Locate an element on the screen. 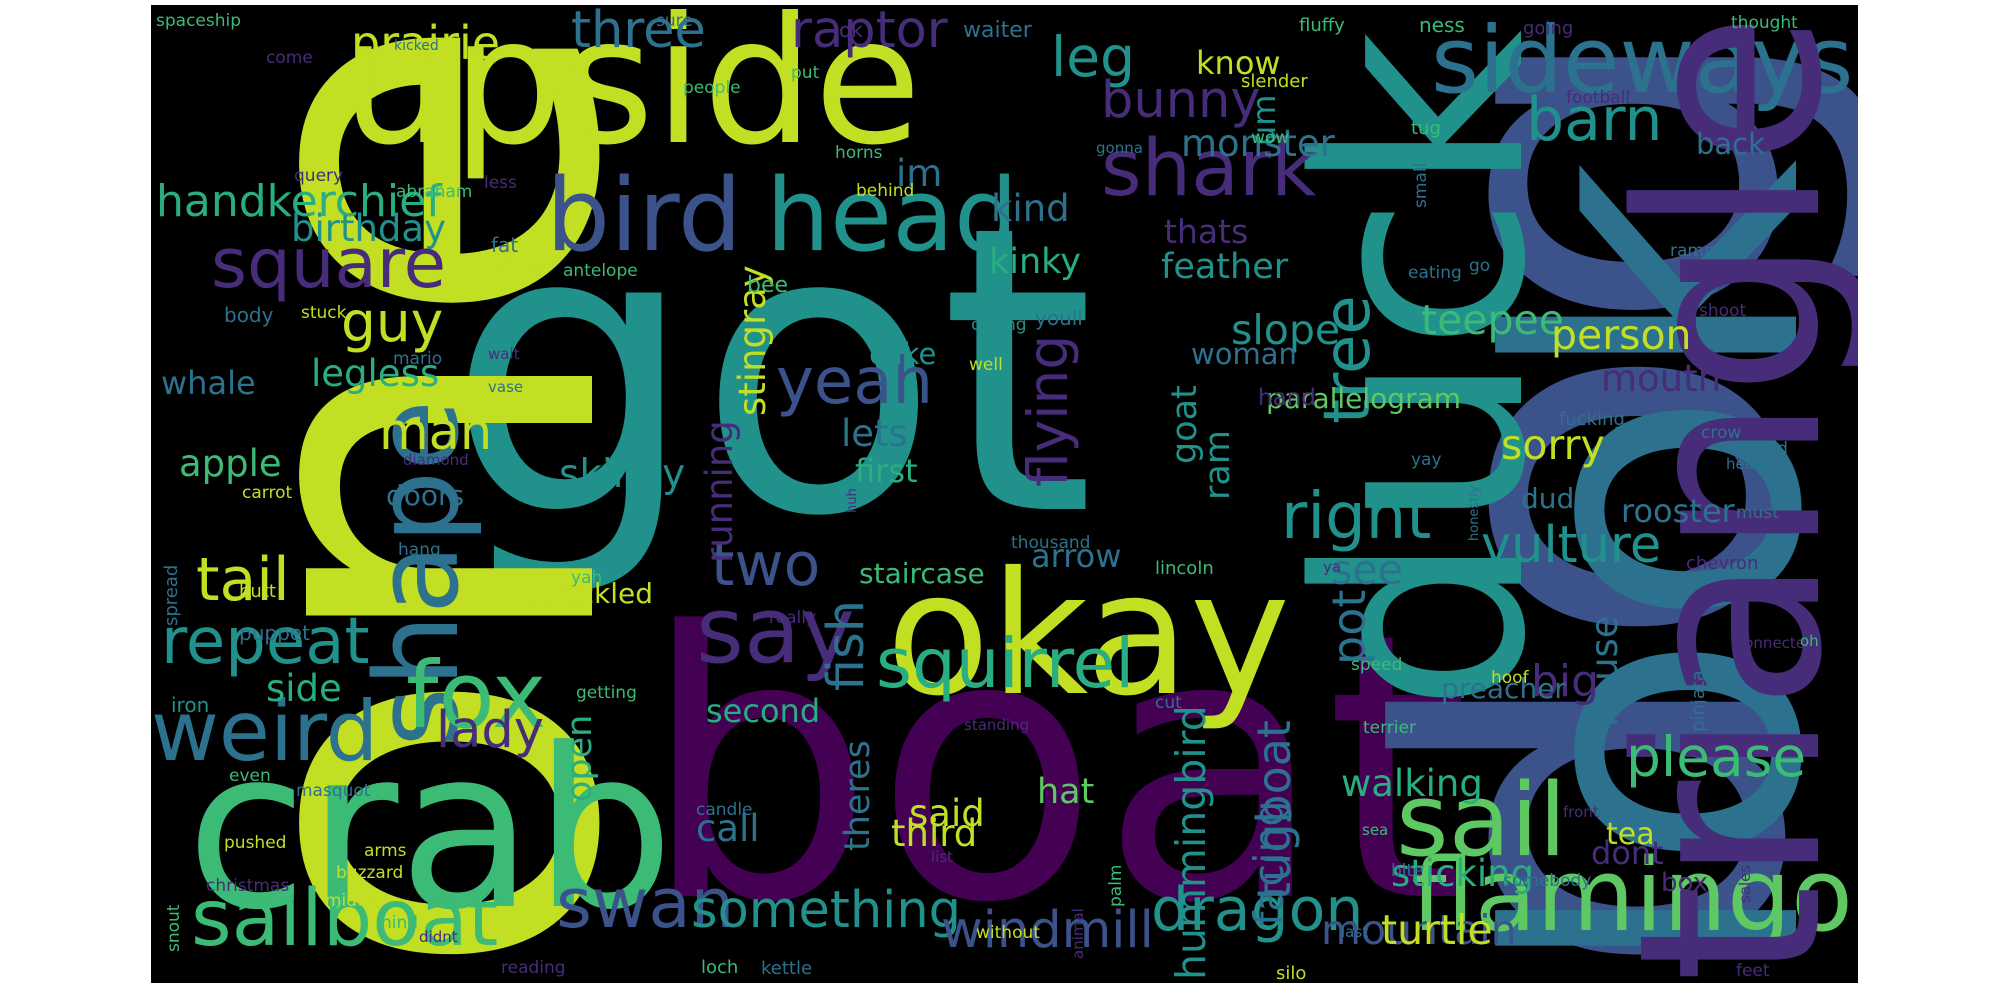 The width and height of the screenshot is (2000, 1000). cloud-word-staircase: staircase is located at coordinates (922, 573).